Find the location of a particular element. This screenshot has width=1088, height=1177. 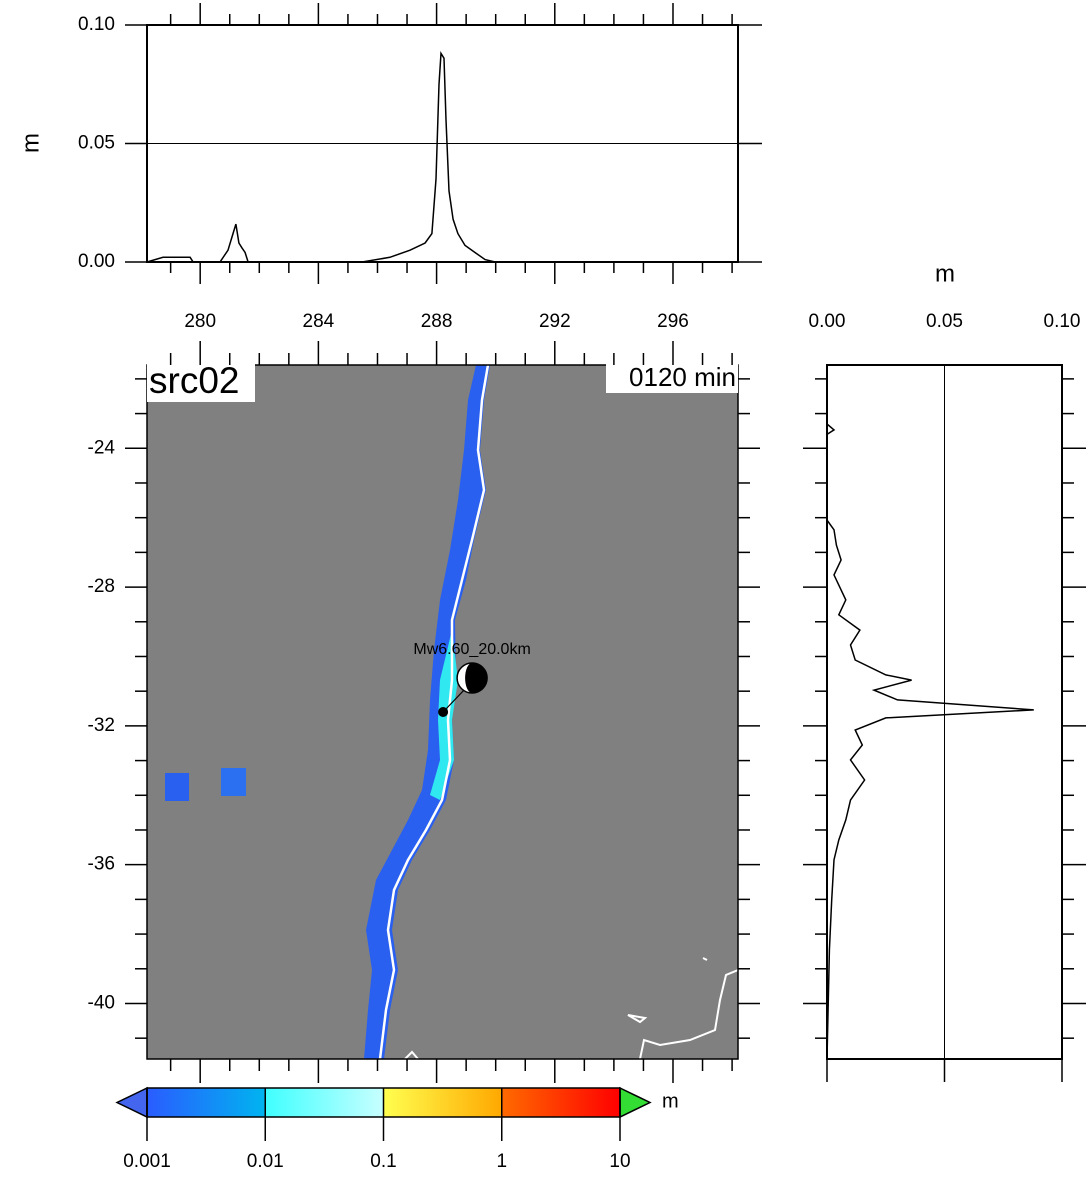

beachball-compression is located at coordinates (476, 678).